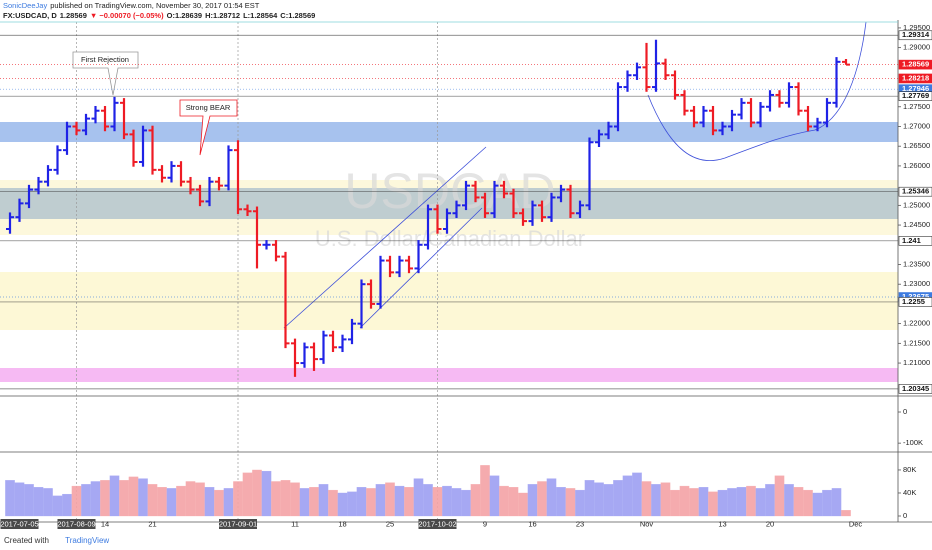 Image resolution: width=932 pixels, height=550 pixels. What do you see at coordinates (905, 411) in the screenshot?
I see `y-tick-label: 0` at bounding box center [905, 411].